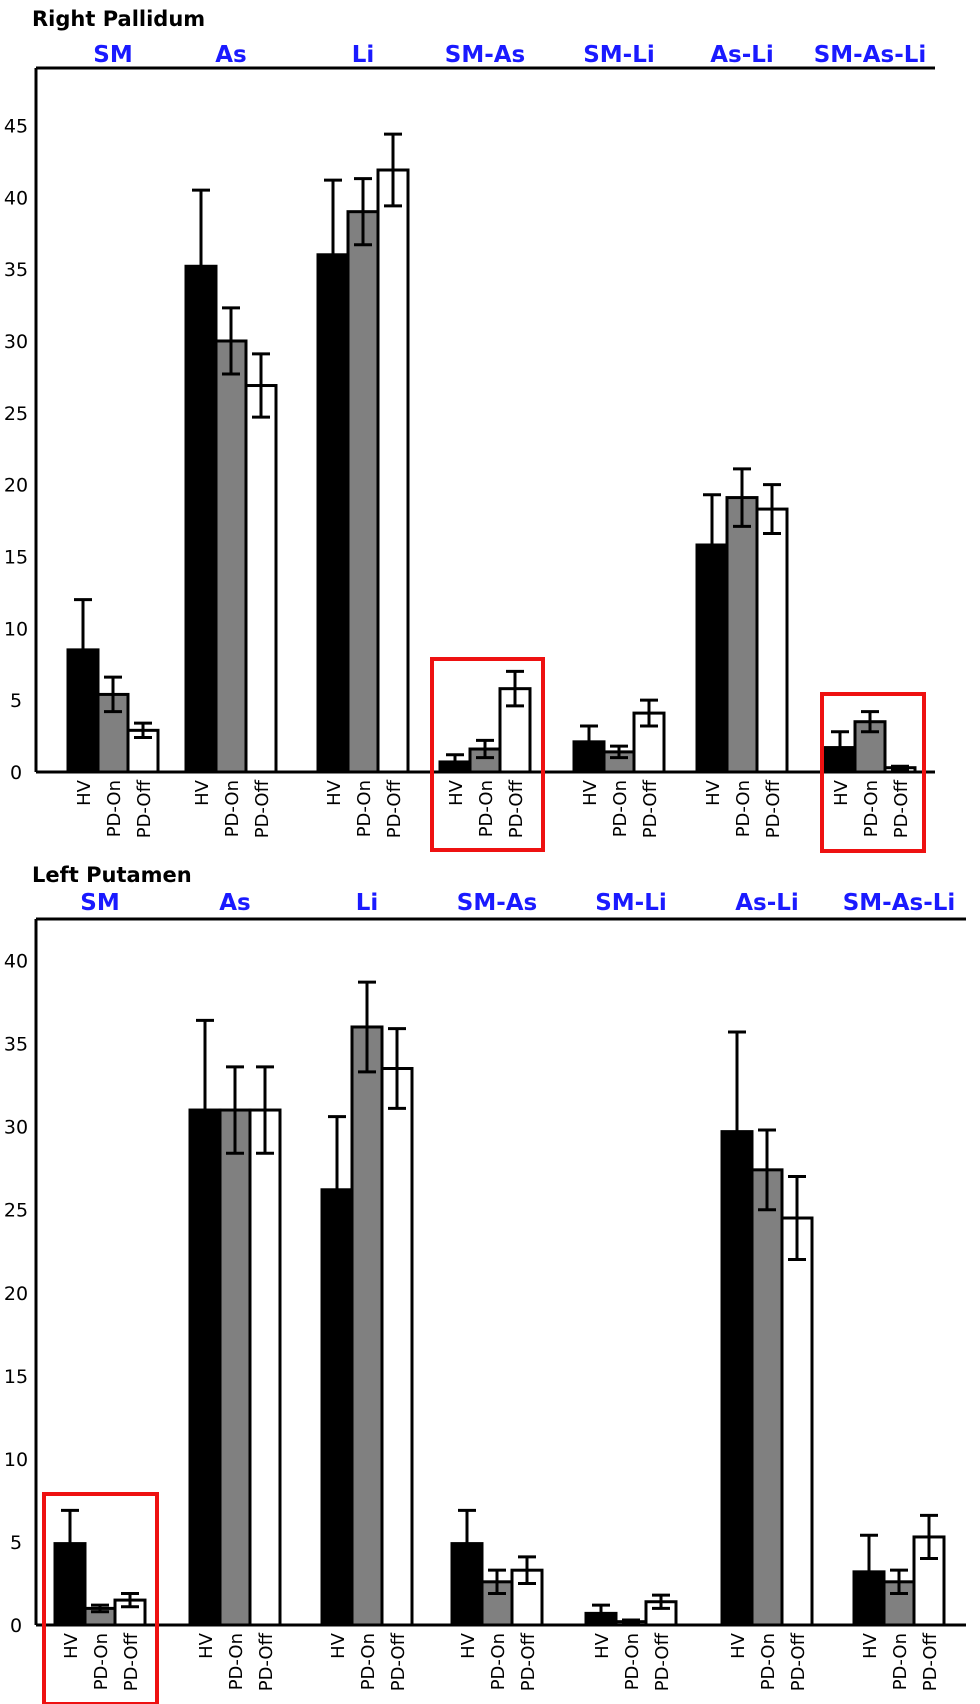 Image resolution: width=980 pixels, height=1704 pixels. What do you see at coordinates (130, 1612) in the screenshot?
I see `bar-pd-off-sm` at bounding box center [130, 1612].